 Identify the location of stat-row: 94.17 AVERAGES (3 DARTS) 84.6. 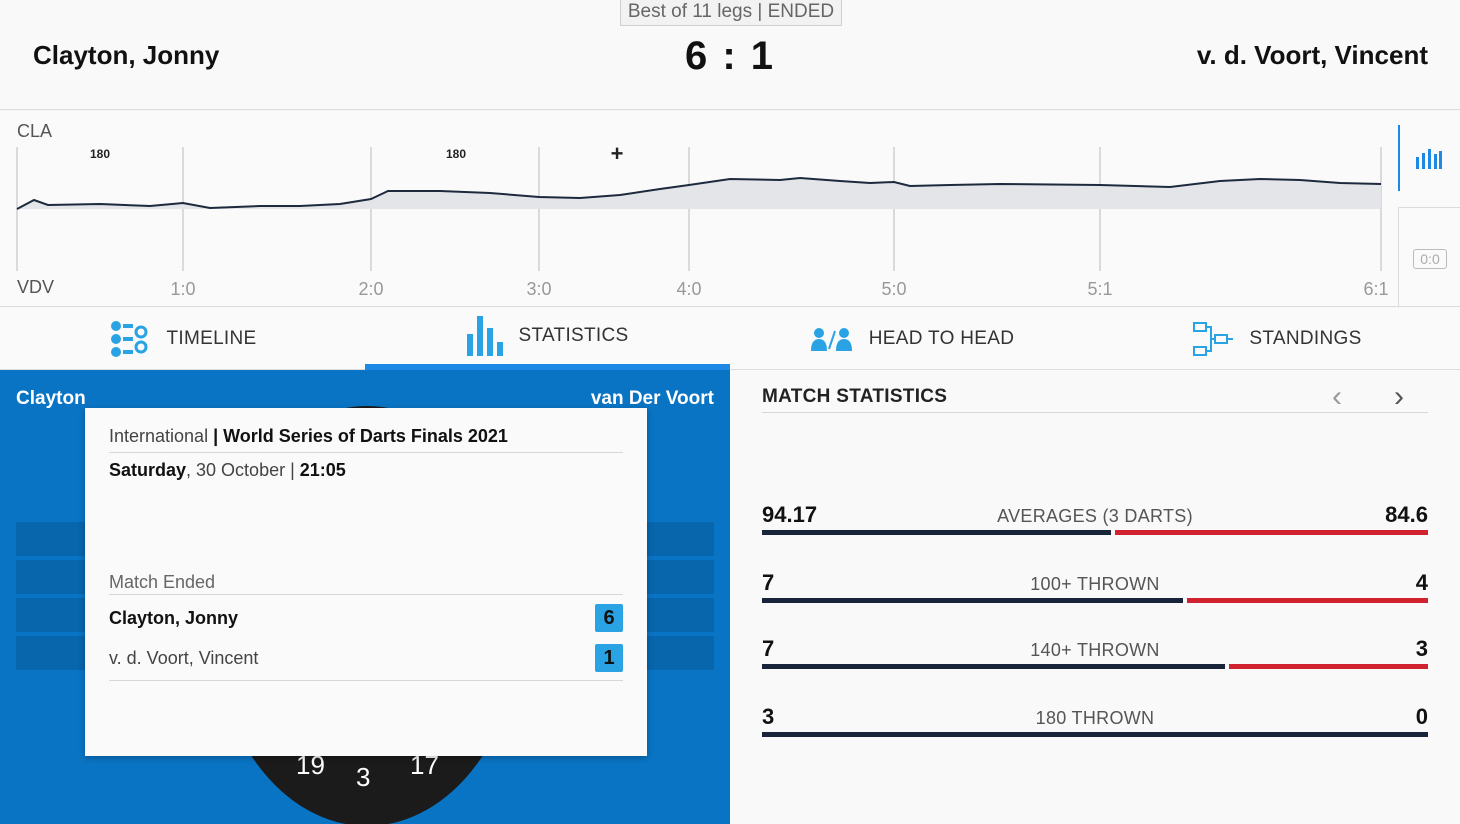
(1095, 522).